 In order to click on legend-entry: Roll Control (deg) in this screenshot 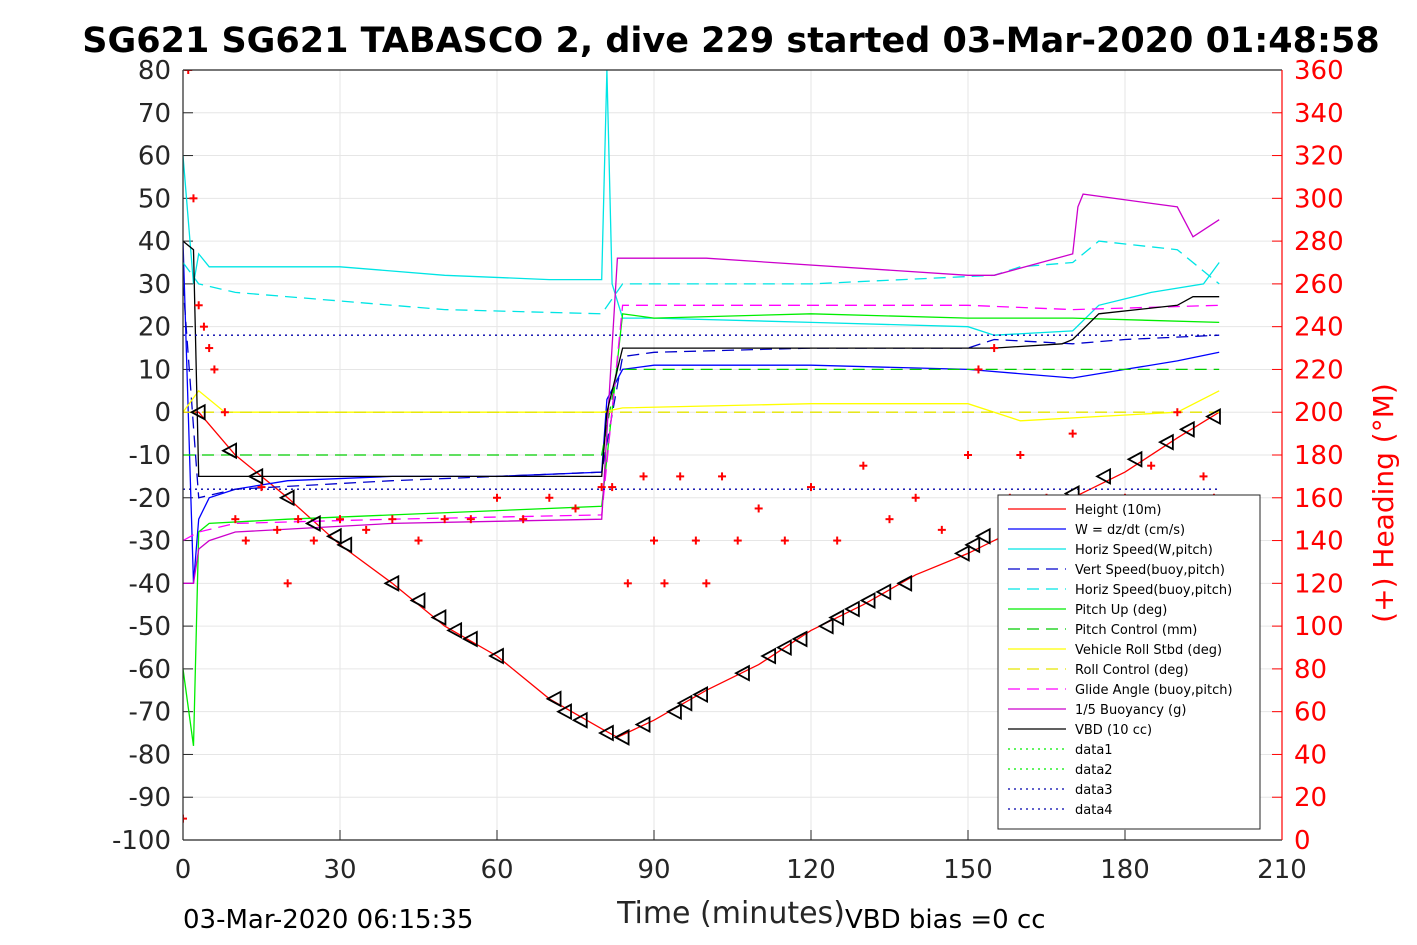, I will do `click(1132, 670)`.